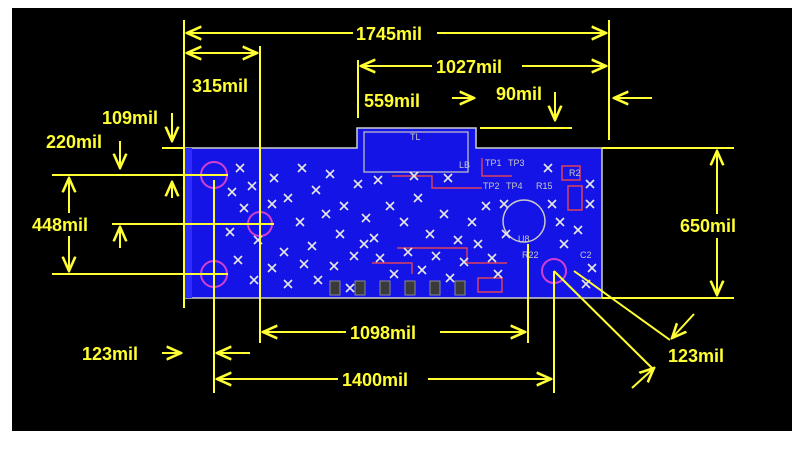 This screenshot has height=451, width=807. What do you see at coordinates (490, 285) in the screenshot?
I see `right-part-c` at bounding box center [490, 285].